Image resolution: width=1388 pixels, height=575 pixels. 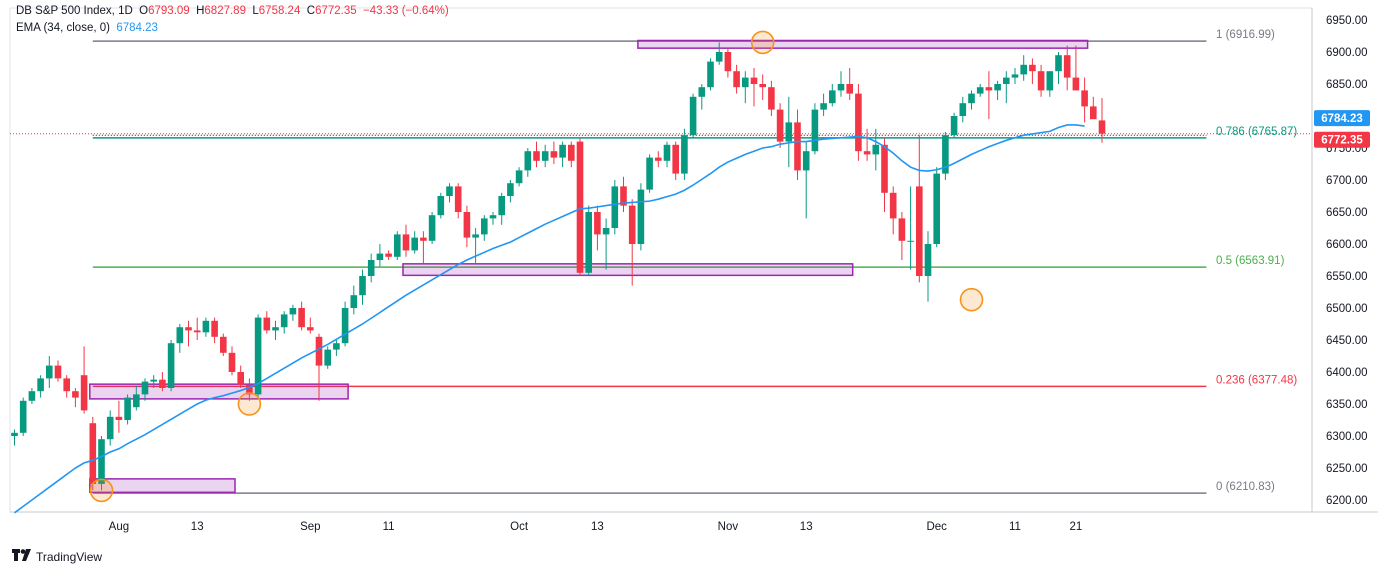 I want to click on price-axis-badge-label: 6772.35, so click(x=1342, y=141).